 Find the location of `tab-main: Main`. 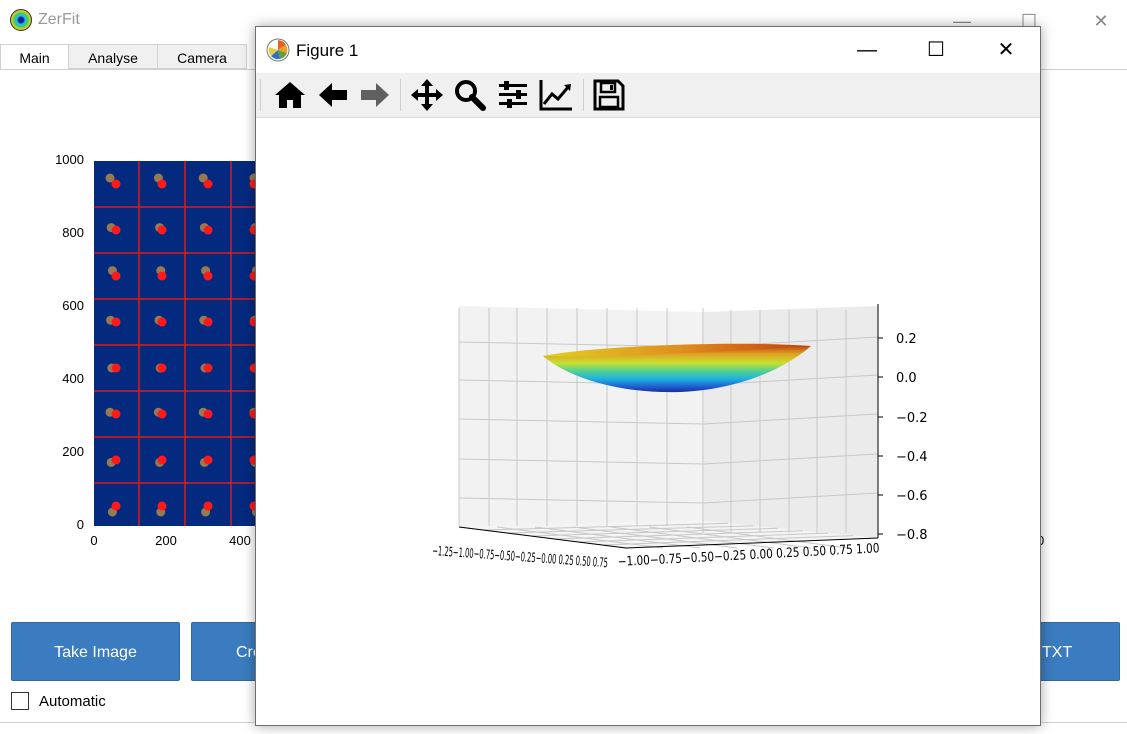

tab-main: Main is located at coordinates (34, 57).